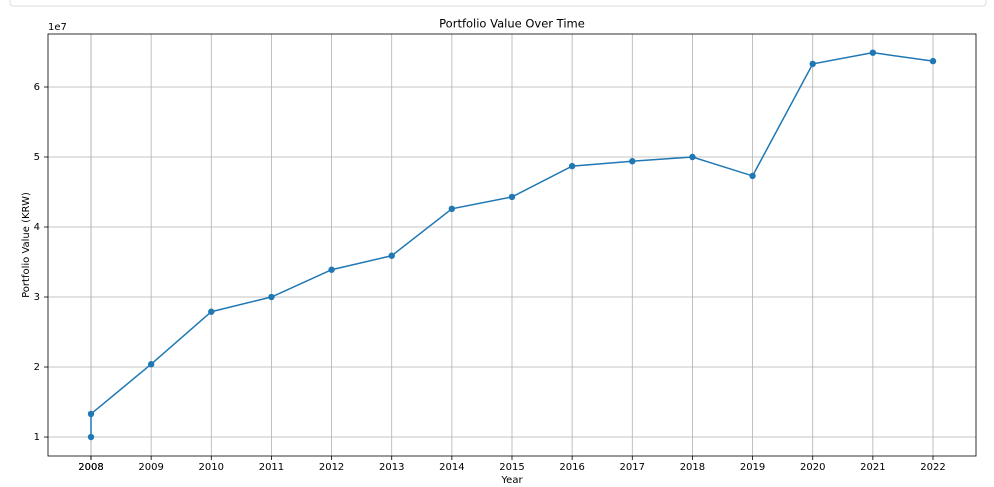 The height and width of the screenshot is (487, 994). What do you see at coordinates (932, 467) in the screenshot?
I see `x-tick-label: 2022` at bounding box center [932, 467].